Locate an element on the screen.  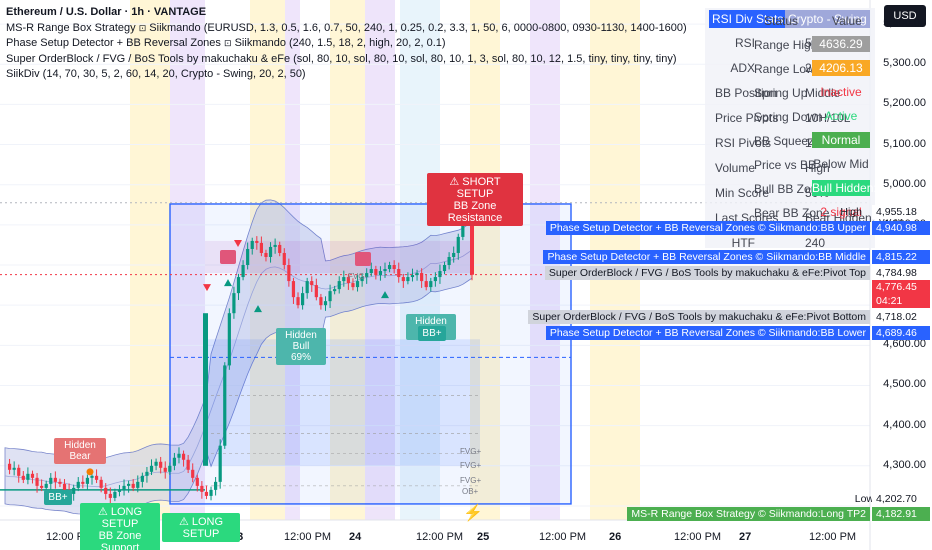
status-key: Range High is located at coordinates (786, 45).